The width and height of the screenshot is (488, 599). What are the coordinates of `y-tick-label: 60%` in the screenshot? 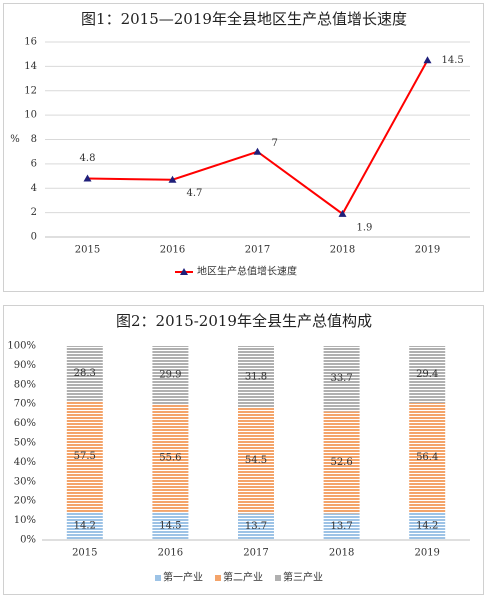 It's located at (25, 423).